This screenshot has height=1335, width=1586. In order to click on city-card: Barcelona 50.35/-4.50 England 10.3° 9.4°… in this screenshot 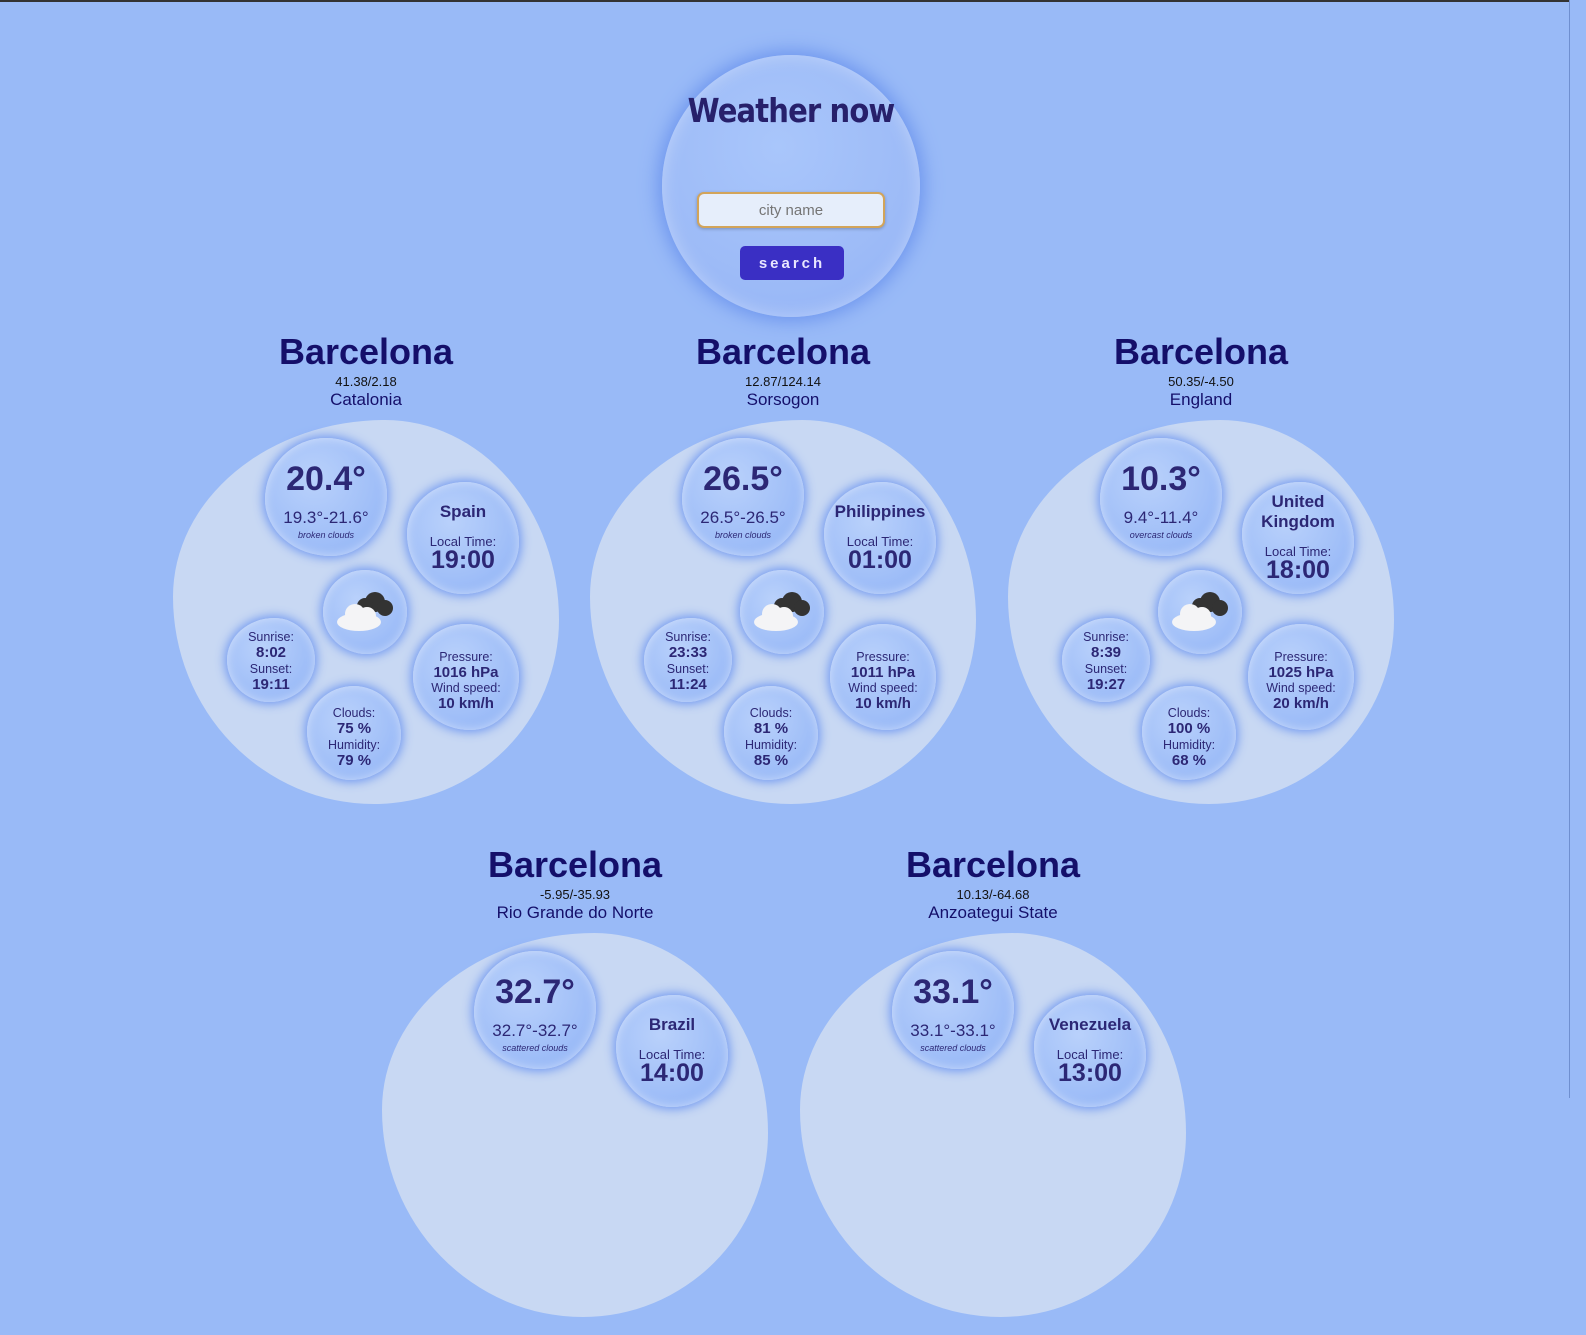, I will do `click(1201, 577)`.